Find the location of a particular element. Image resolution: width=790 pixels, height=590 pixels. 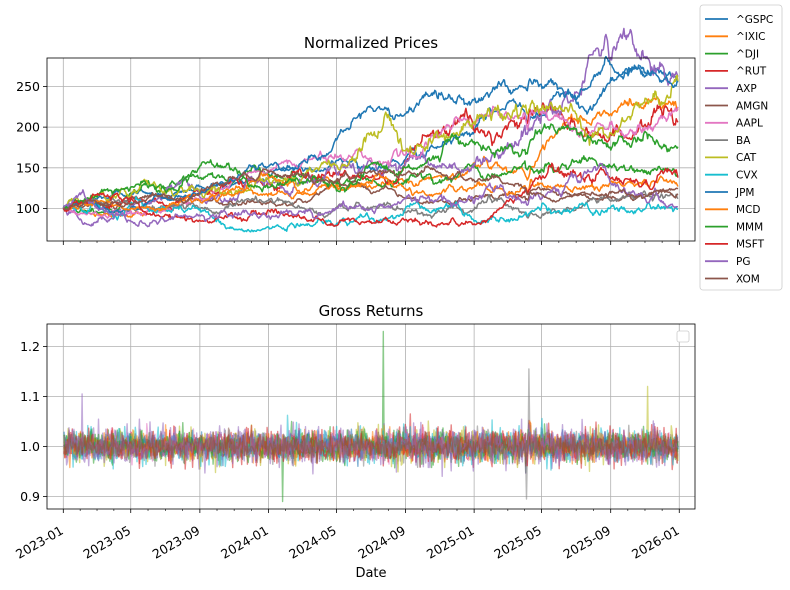

bottom-ytick-label: 1.0 is located at coordinates (30, 446).